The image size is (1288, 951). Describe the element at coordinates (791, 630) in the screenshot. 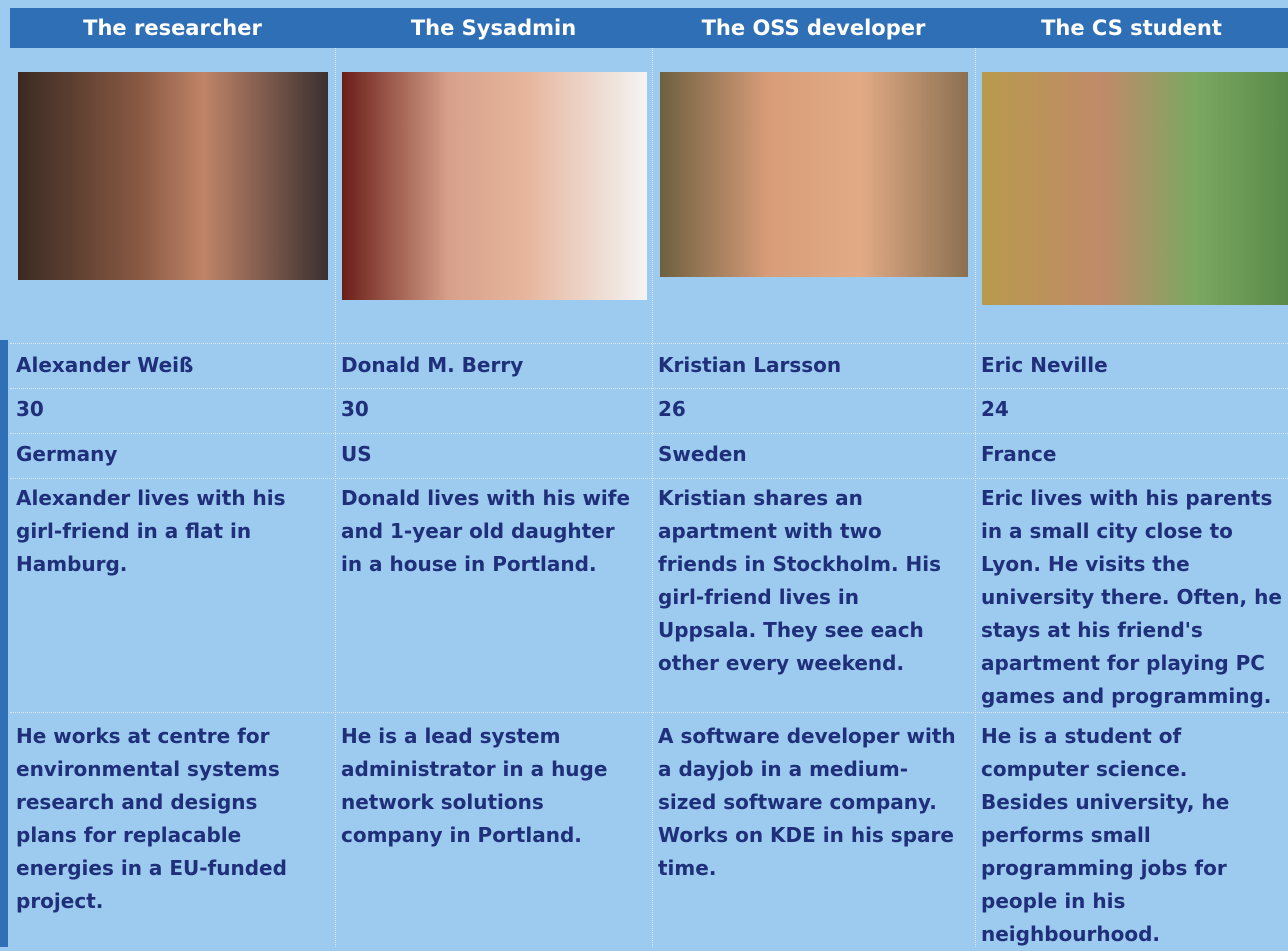

I see `living-line: Uppsala. They see each` at that location.